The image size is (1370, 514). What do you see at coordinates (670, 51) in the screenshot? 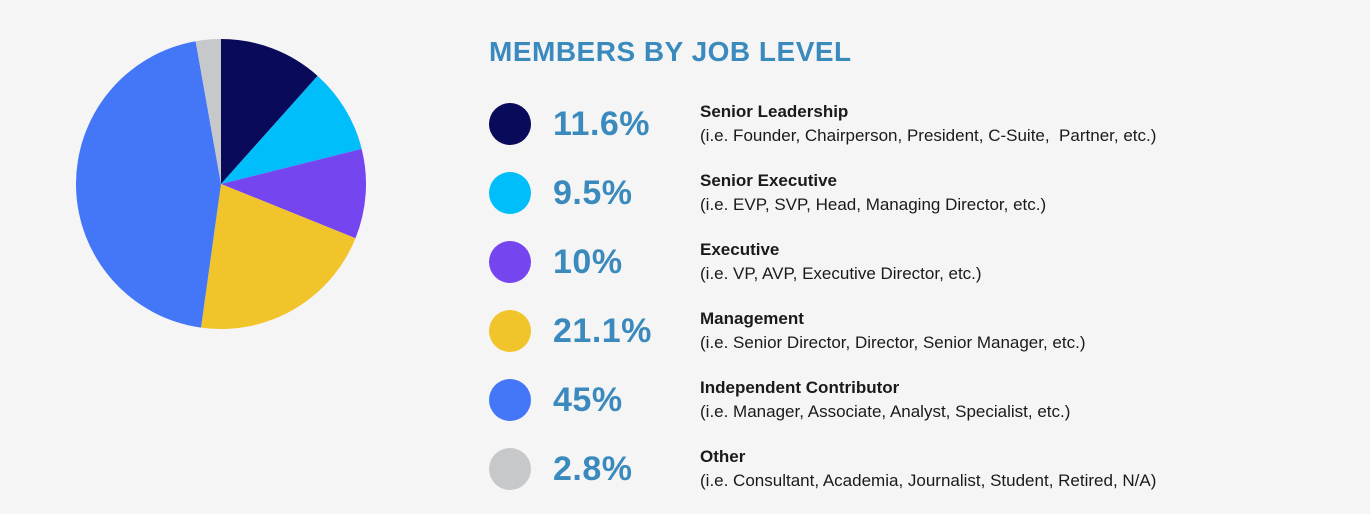
I see `chart-title: MEMBERS BY JOB LEVEL` at bounding box center [670, 51].